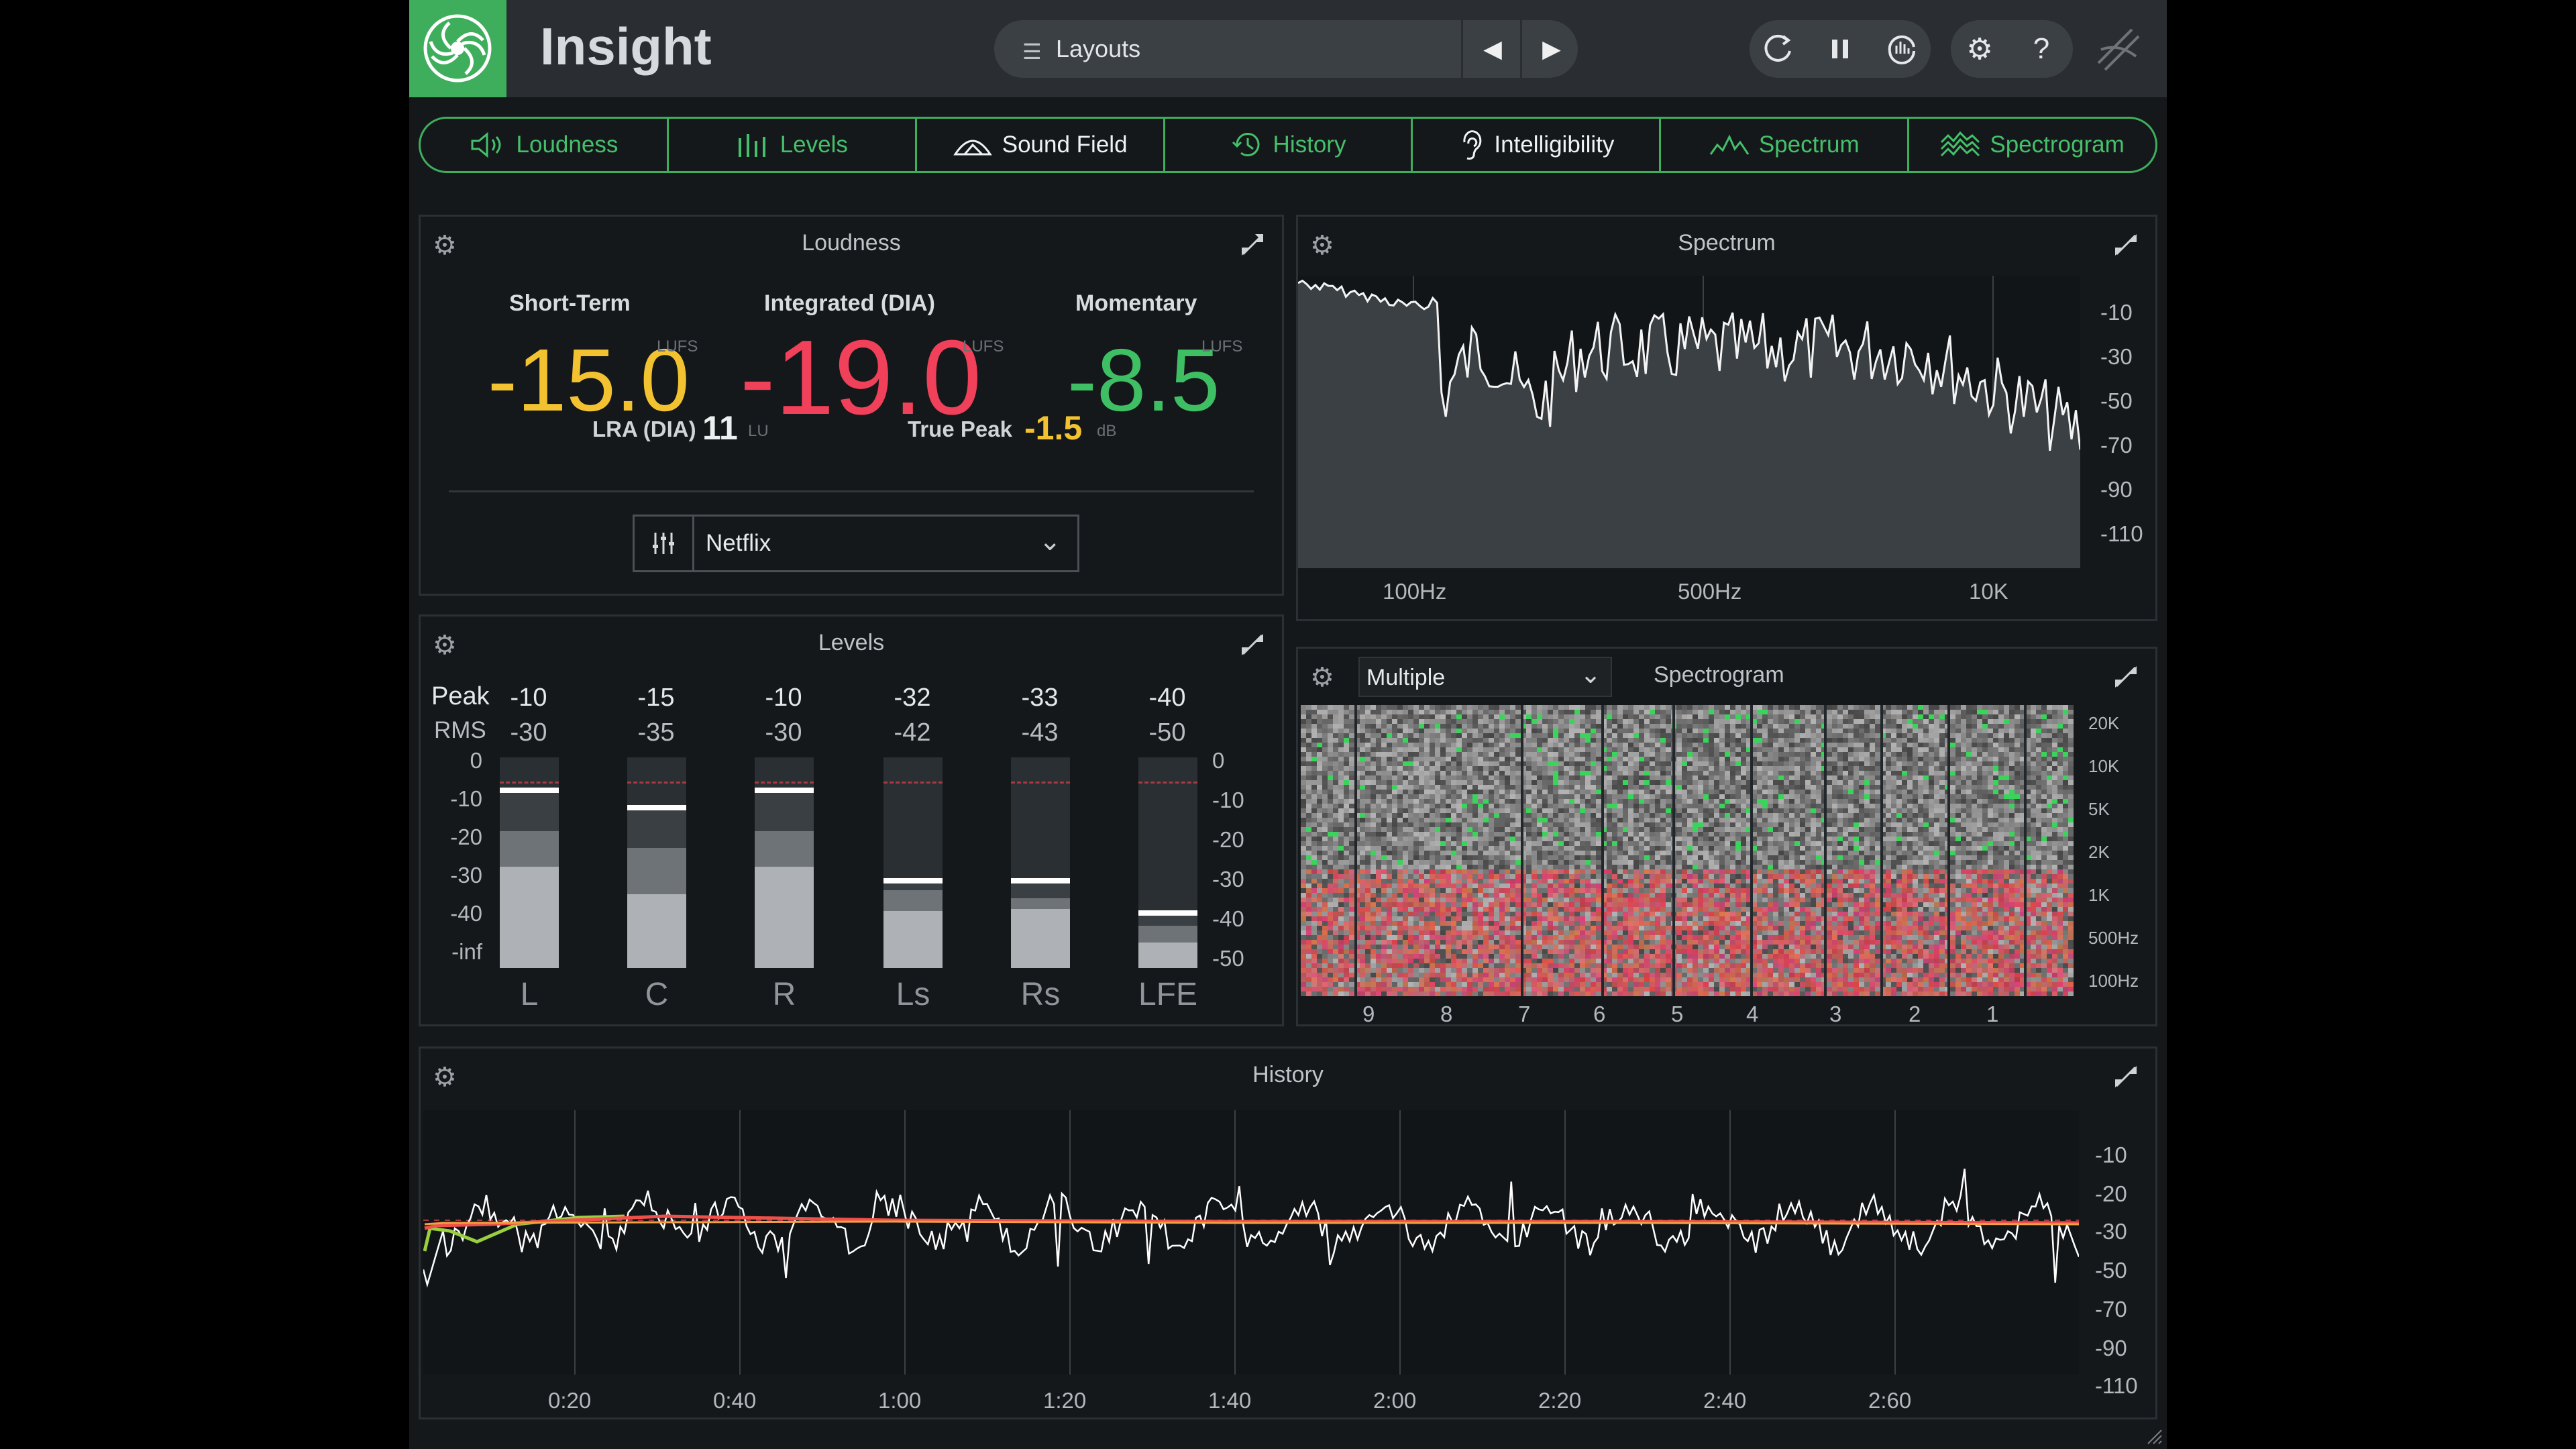 This screenshot has width=2576, height=1449. What do you see at coordinates (2118, 49) in the screenshot?
I see `izotope-logo` at bounding box center [2118, 49].